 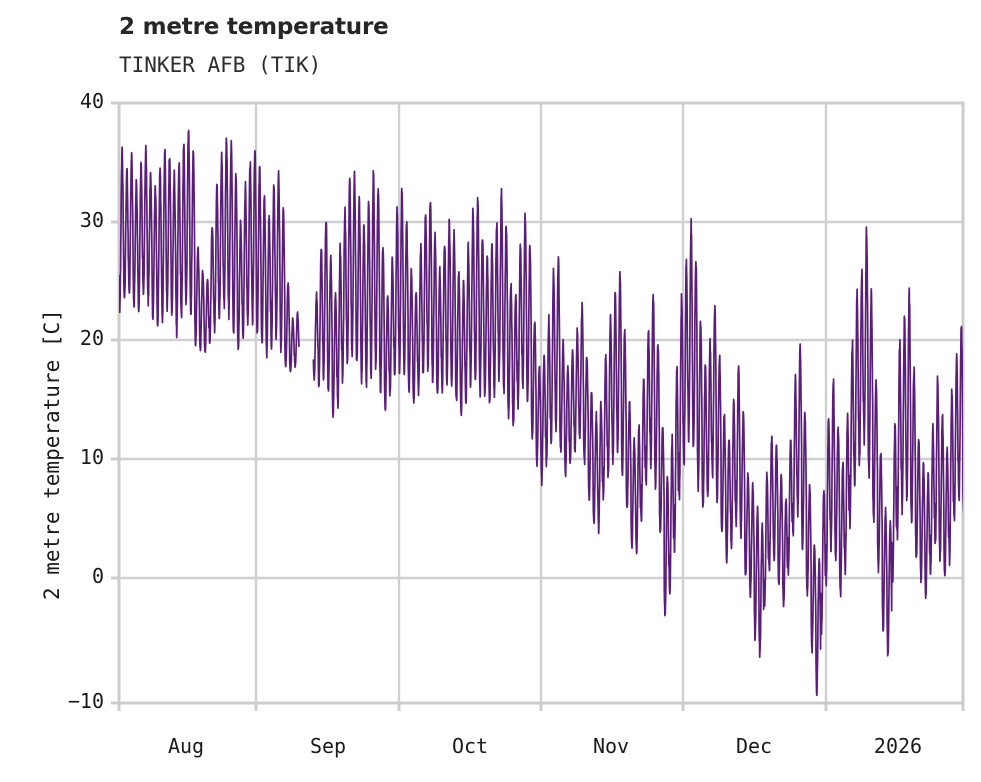 What do you see at coordinates (91, 220) in the screenshot?
I see `y-axis-tick-1: 30` at bounding box center [91, 220].